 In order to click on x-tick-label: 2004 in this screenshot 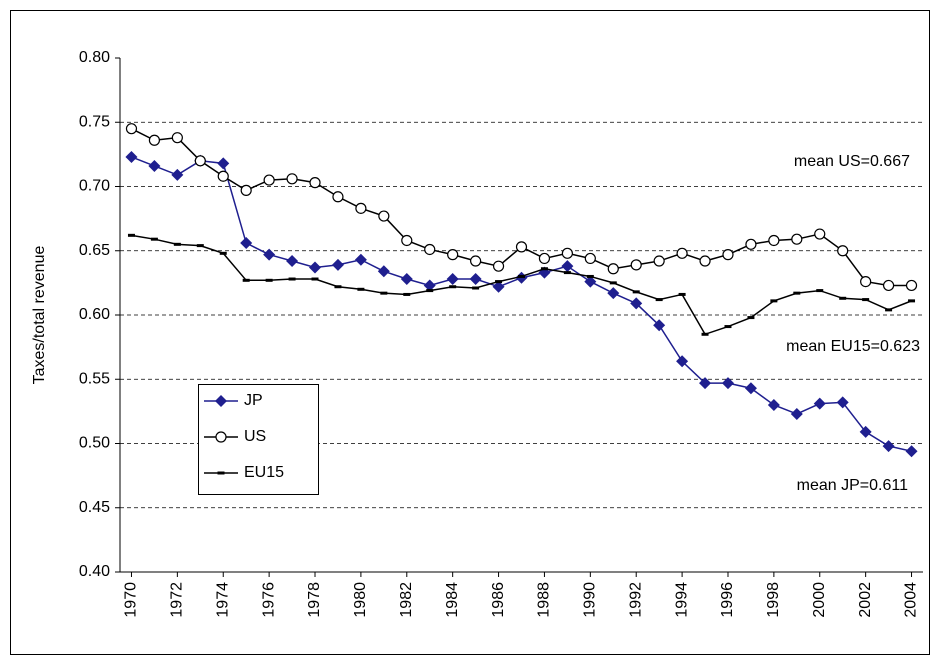, I will do `click(911, 600)`.